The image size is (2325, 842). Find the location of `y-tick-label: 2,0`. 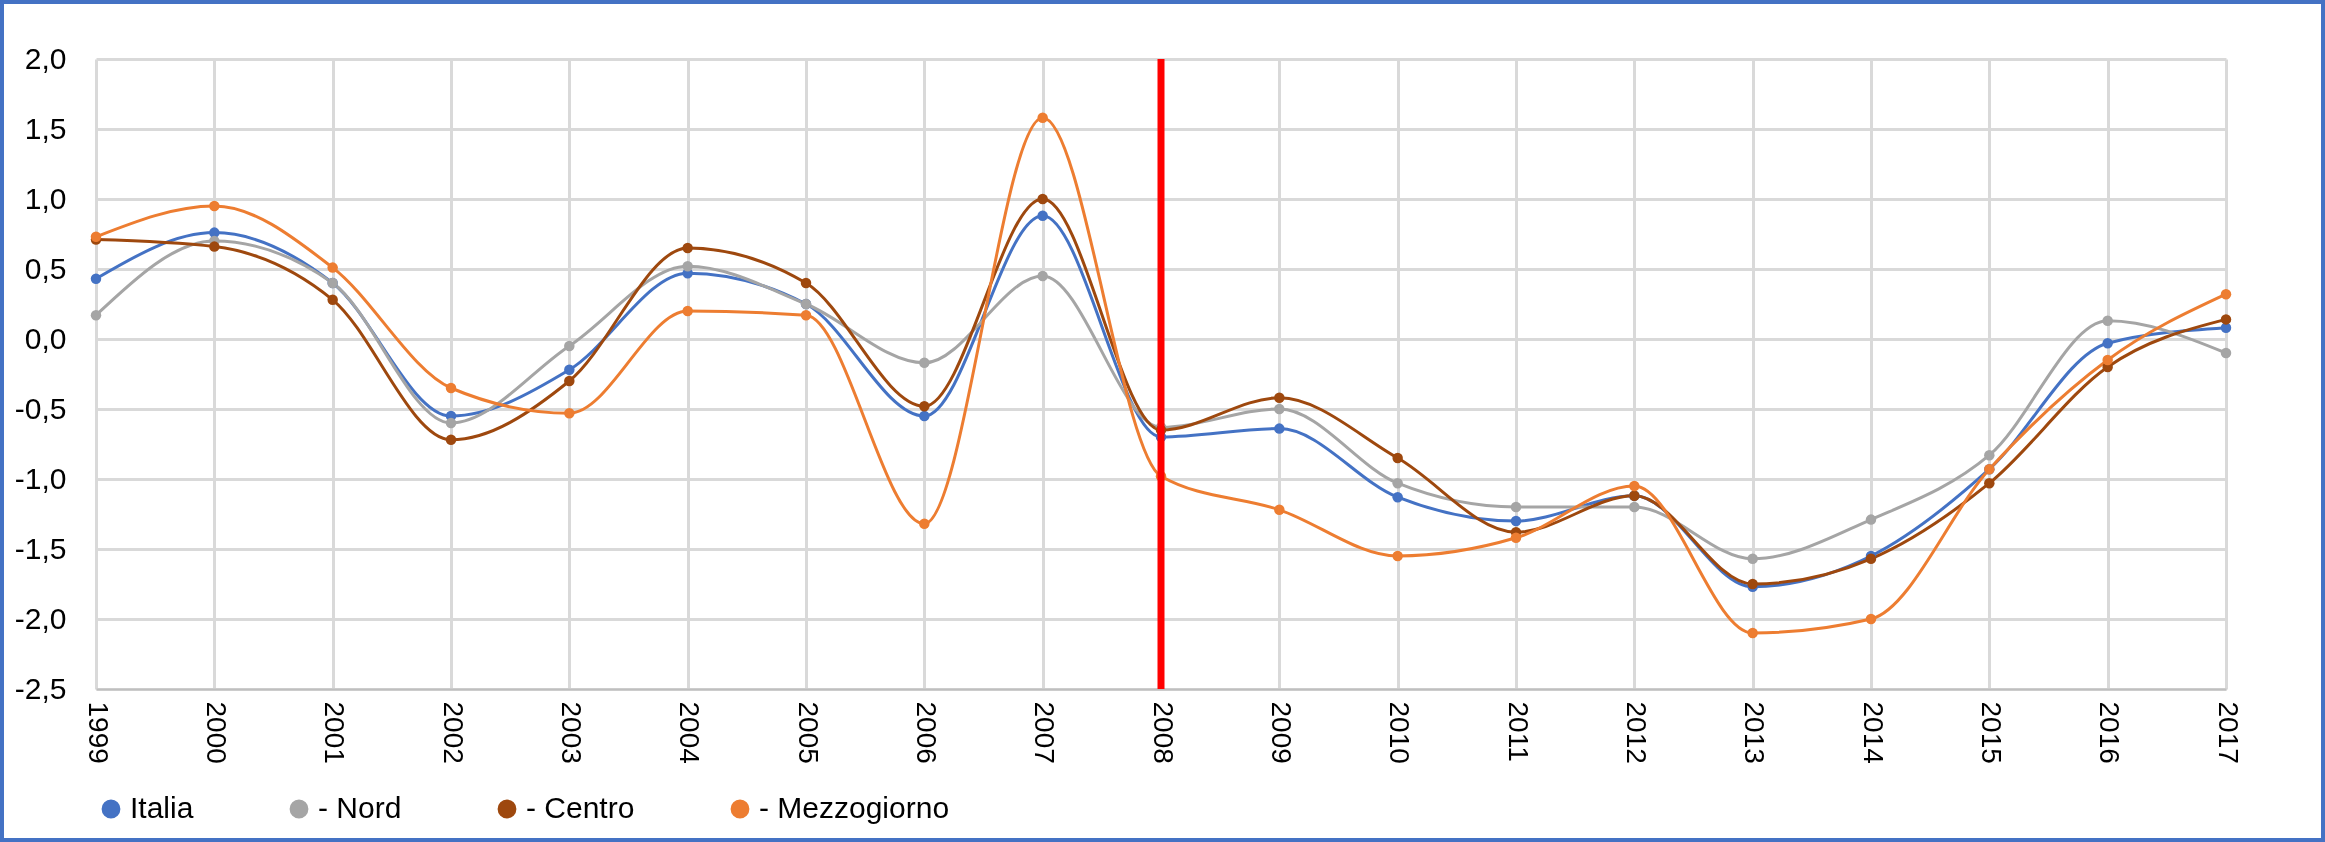

y-tick-label: 2,0 is located at coordinates (45, 58).